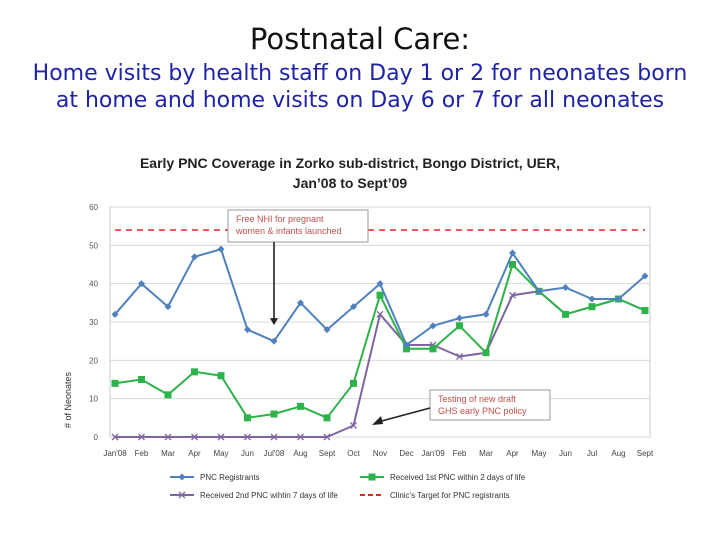 The image size is (720, 540). What do you see at coordinates (280, 219) in the screenshot?
I see `annotation-text: Free NHI for pregnant` at bounding box center [280, 219].